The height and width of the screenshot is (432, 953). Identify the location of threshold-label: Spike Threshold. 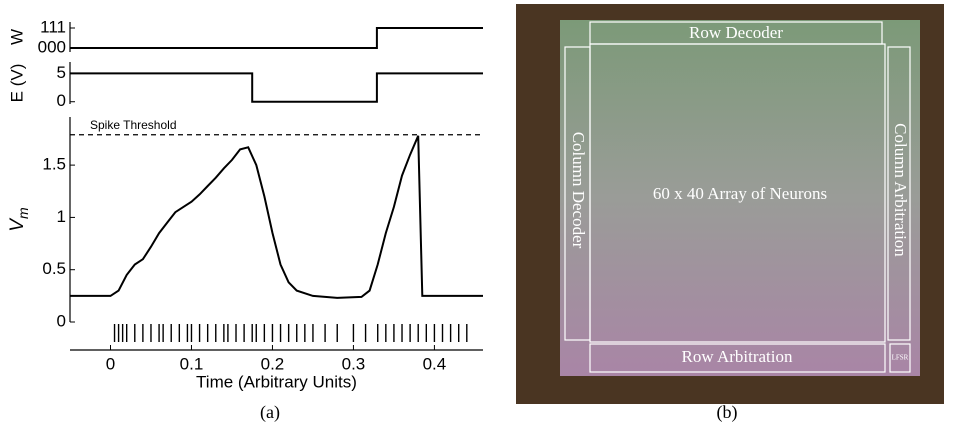
(133, 125).